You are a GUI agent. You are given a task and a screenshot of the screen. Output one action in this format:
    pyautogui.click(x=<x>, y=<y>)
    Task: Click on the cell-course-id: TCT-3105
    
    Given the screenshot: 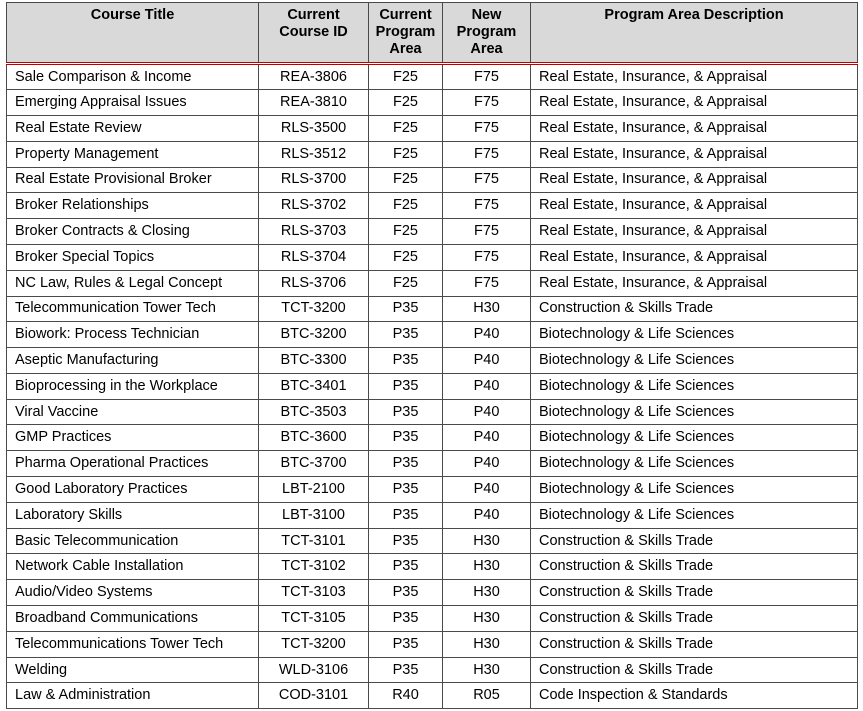 What is the action you would take?
    pyautogui.click(x=313, y=618)
    